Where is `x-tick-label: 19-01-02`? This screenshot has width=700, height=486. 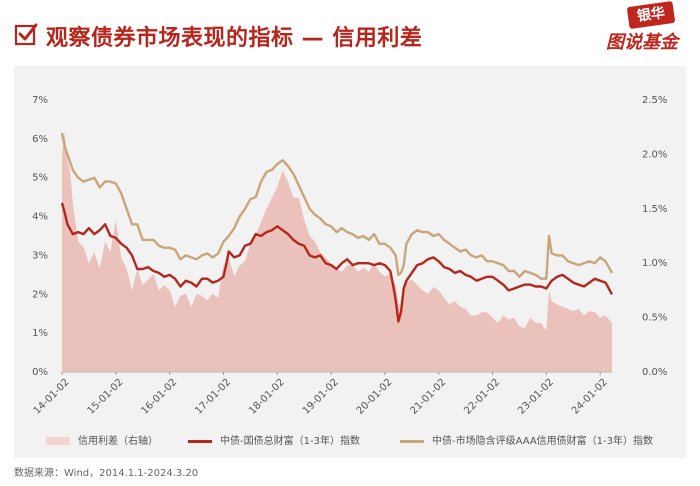 x-tick-label: 19-01-02 is located at coordinates (321, 397).